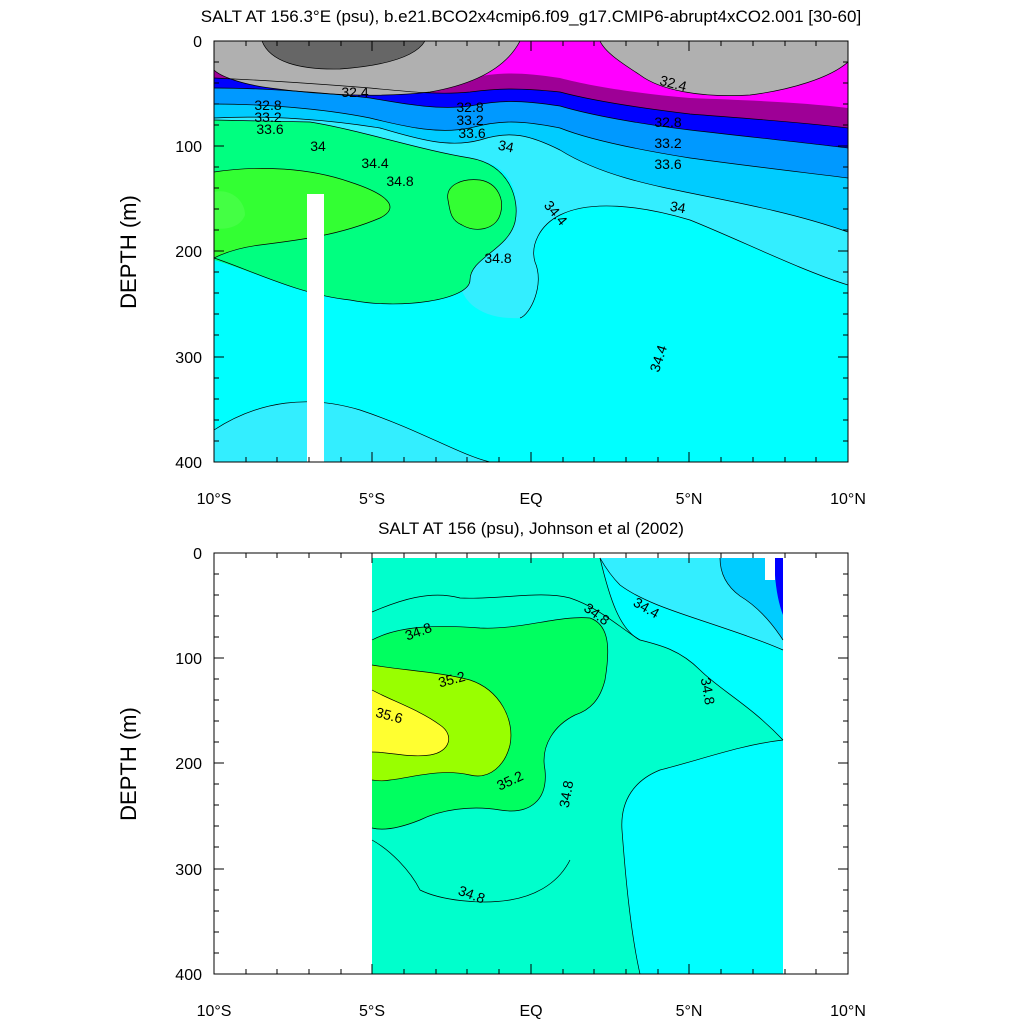 This screenshot has width=1024, height=1024. Describe the element at coordinates (770, 569) in the screenshot. I see `observed-edge-gap` at that location.